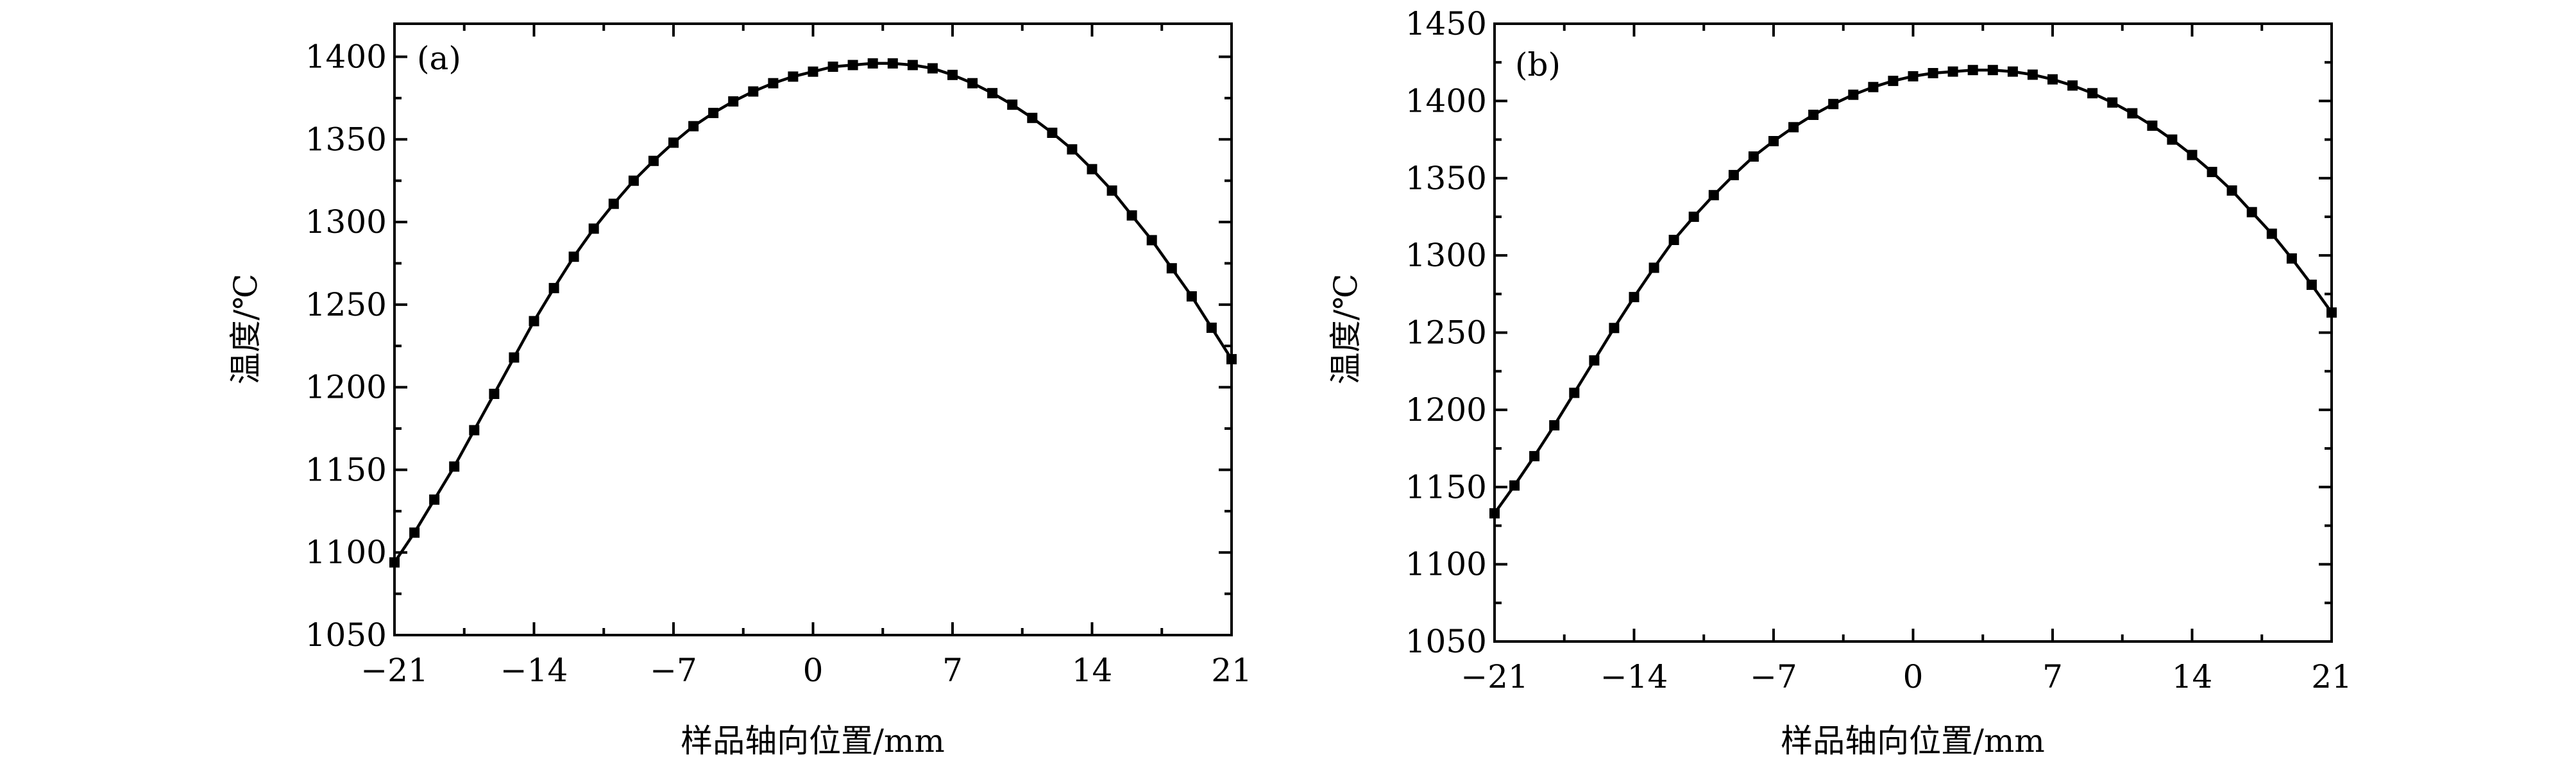  What do you see at coordinates (346, 387) in the screenshot?
I see `y-tick-label: 1200` at bounding box center [346, 387].